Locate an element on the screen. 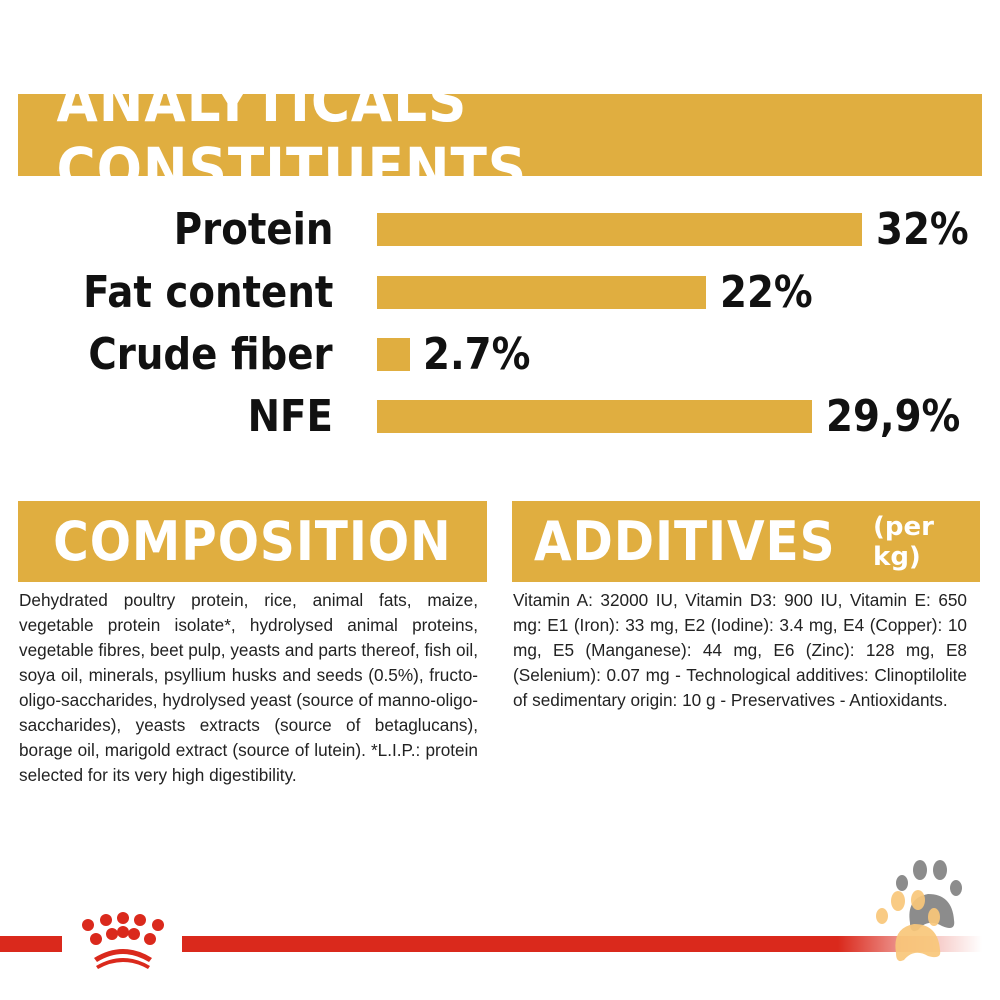 The image size is (1000, 1000). chart-row-crude-fiber: Crude fiber 2.7% is located at coordinates (500, 355).